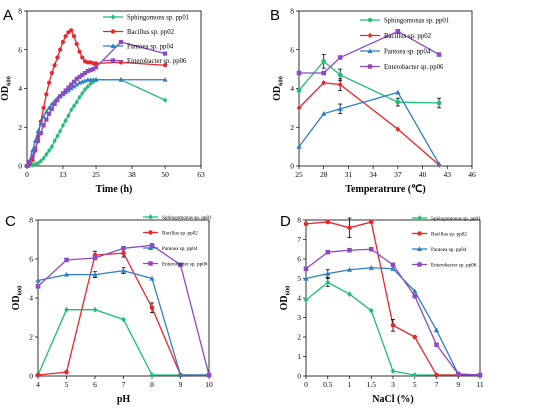 Image resolution: width=550 pixels, height=408 pixels. What do you see at coordinates (415, 384) in the screenshot?
I see `x-tick-label: 5` at bounding box center [415, 384].